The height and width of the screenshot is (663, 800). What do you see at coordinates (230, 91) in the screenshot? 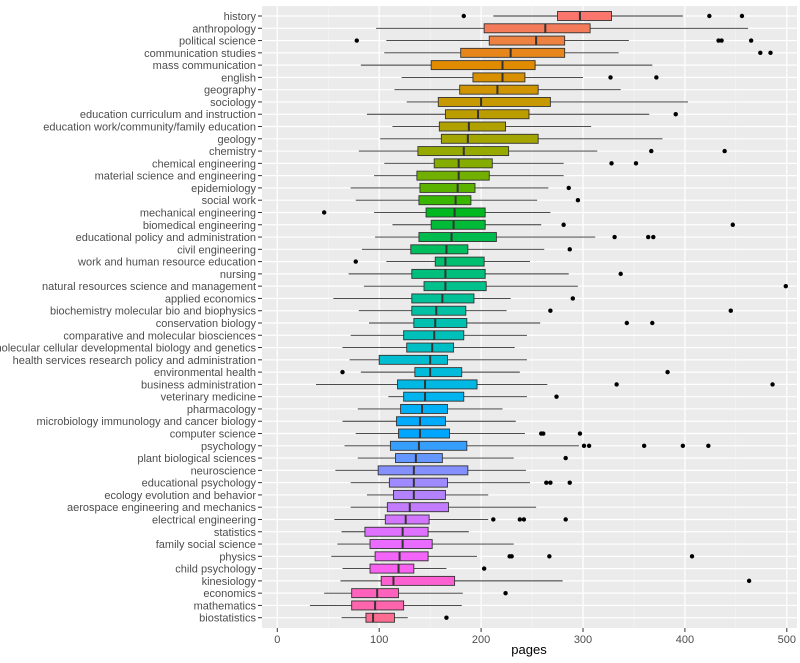
I see `y-tick-label: geography` at bounding box center [230, 91].